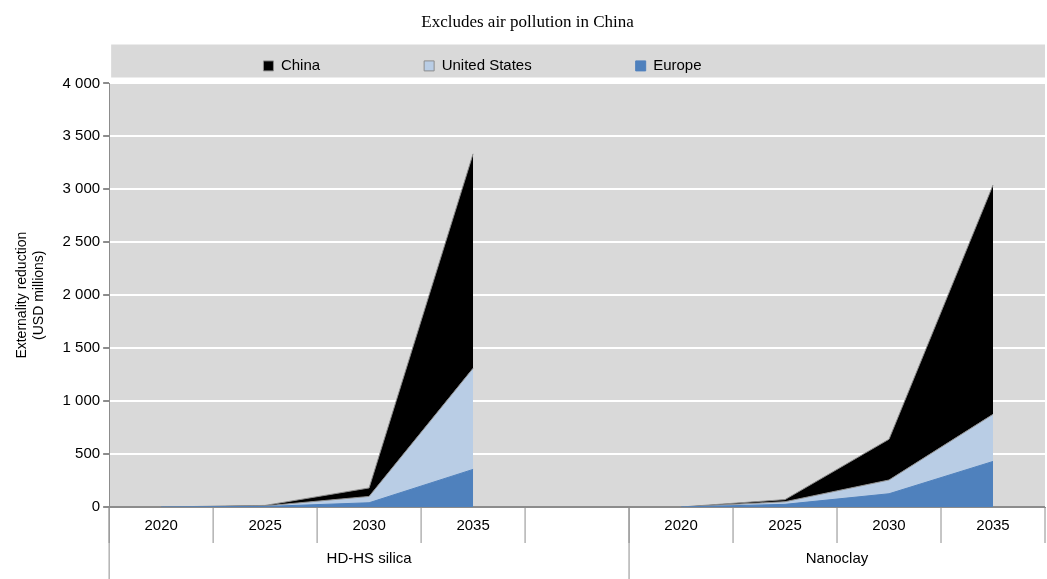 Image resolution: width=1047 pixels, height=579 pixels. Describe the element at coordinates (837, 558) in the screenshot. I see `text: Nanoclay` at that location.